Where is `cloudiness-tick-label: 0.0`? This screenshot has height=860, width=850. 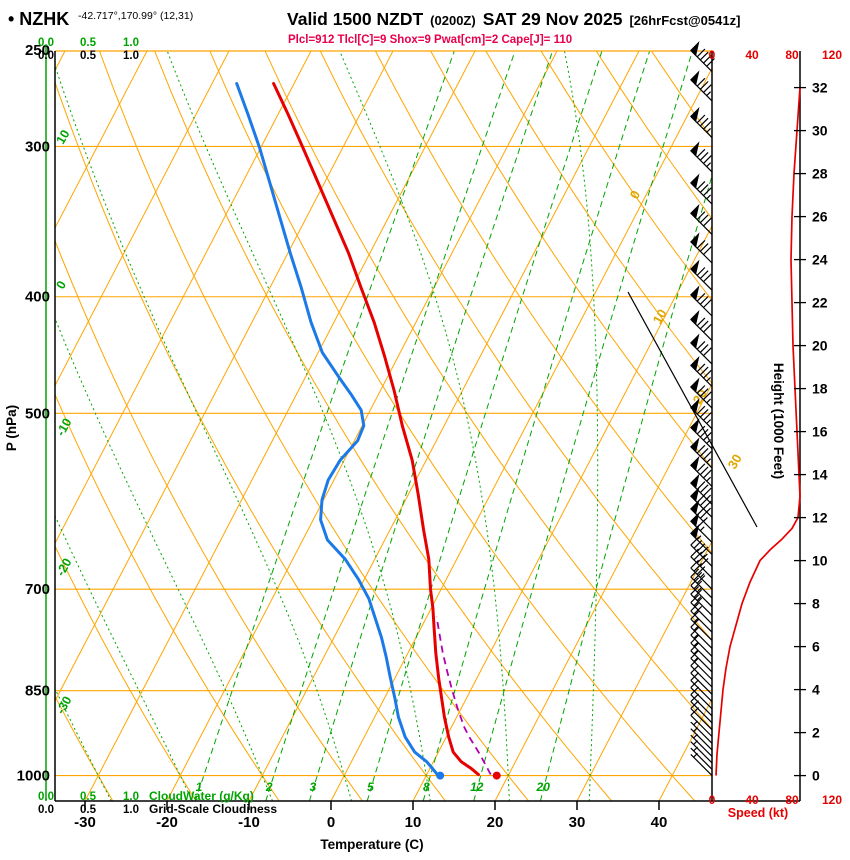
cloudiness-tick-label: 0.0 is located at coordinates (46, 56).